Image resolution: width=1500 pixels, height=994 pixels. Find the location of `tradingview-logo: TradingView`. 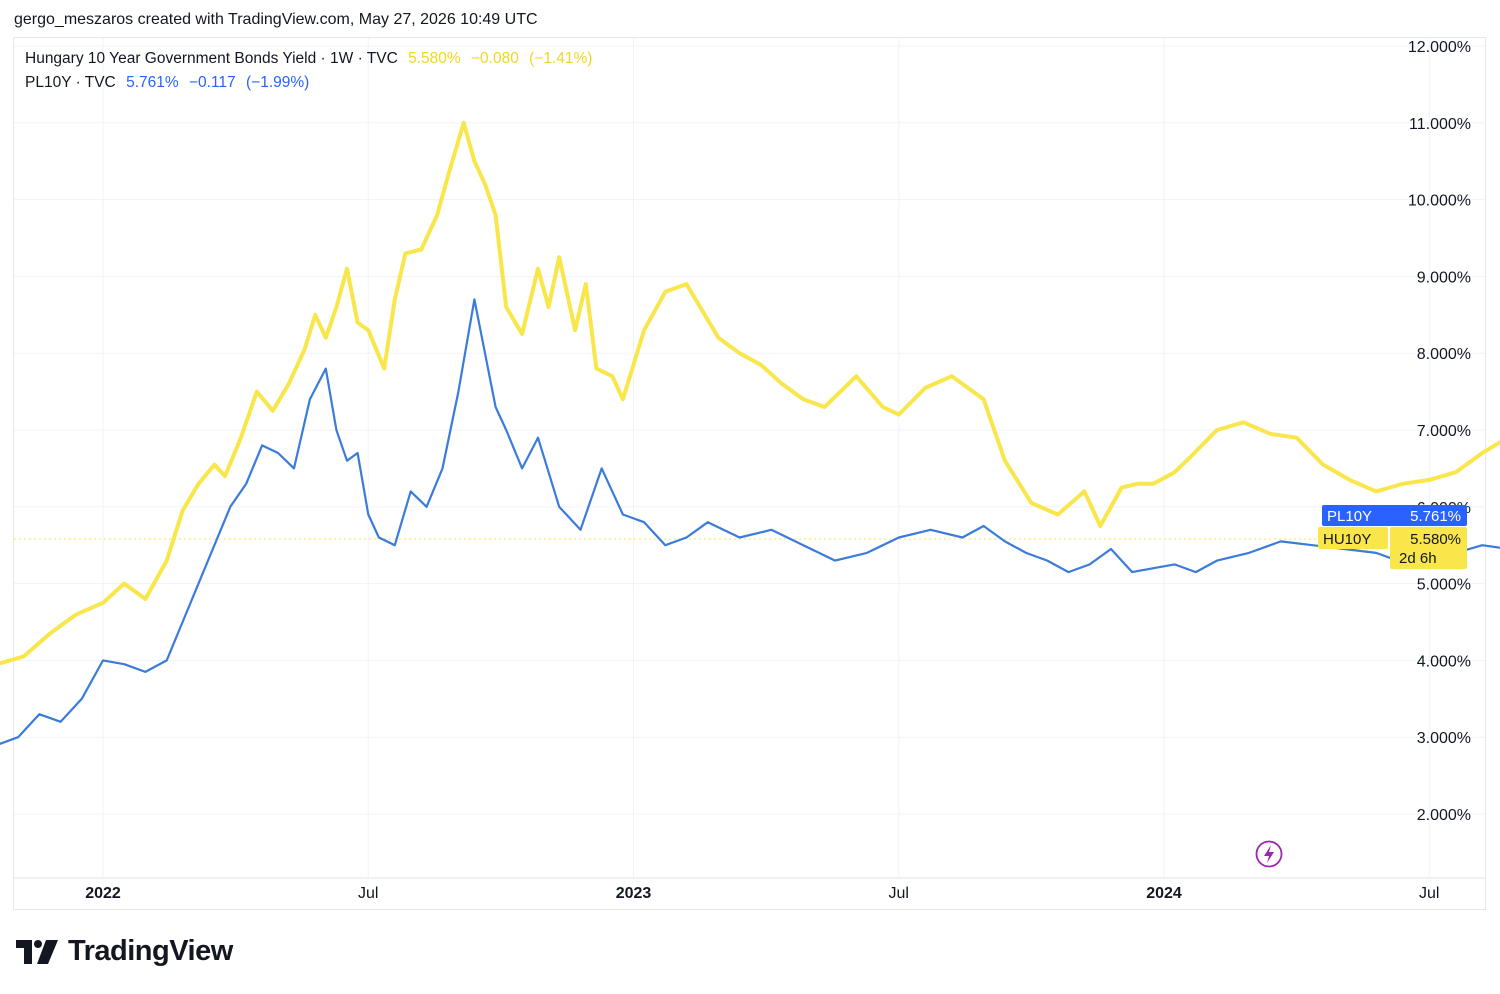

tradingview-logo: TradingView is located at coordinates (124, 951).